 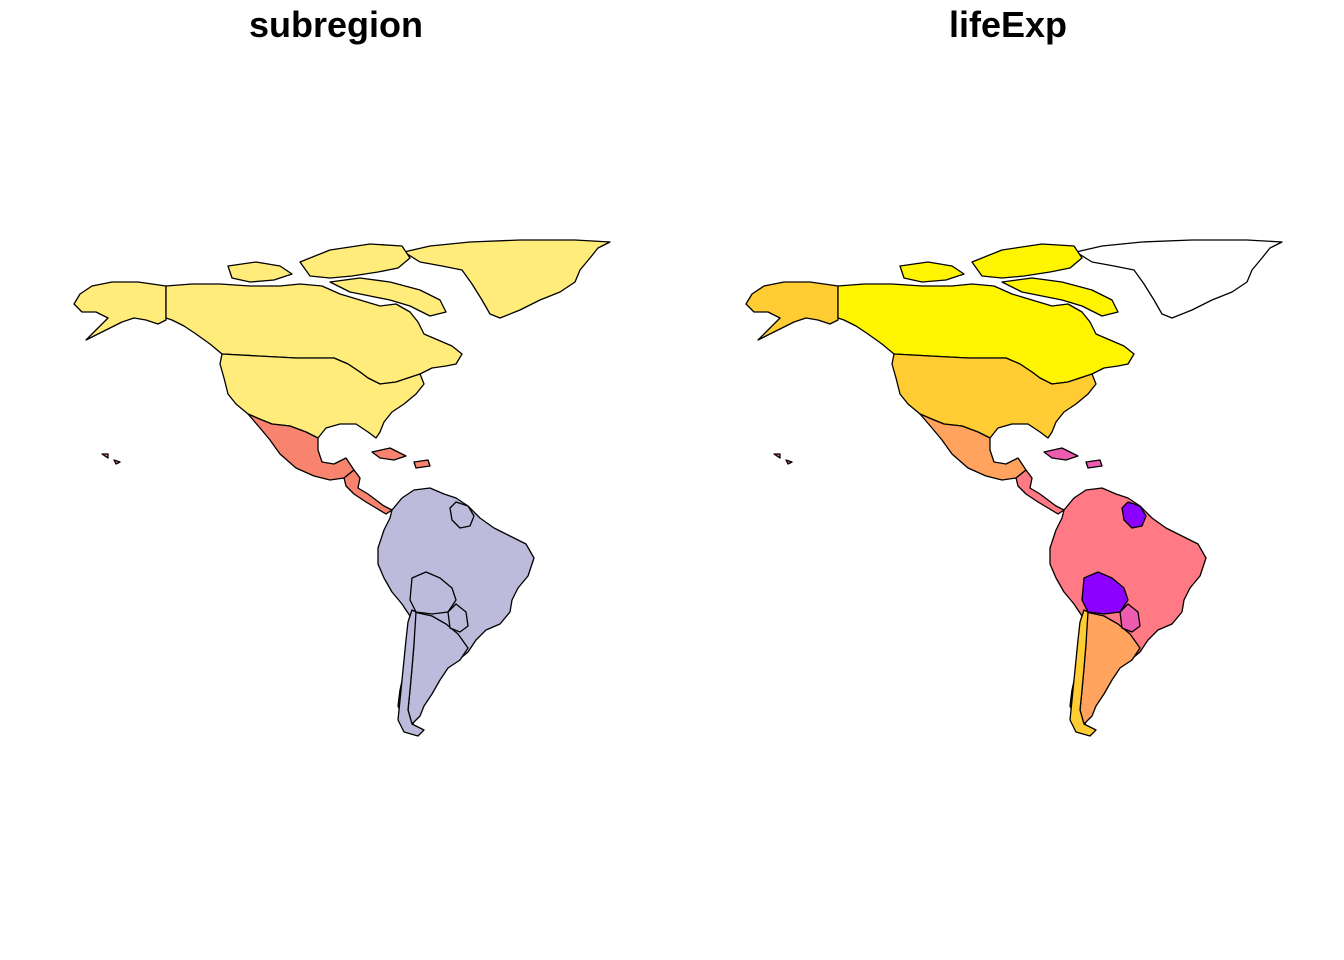 What do you see at coordinates (335, 24) in the screenshot?
I see `panel-title: subregion` at bounding box center [335, 24].